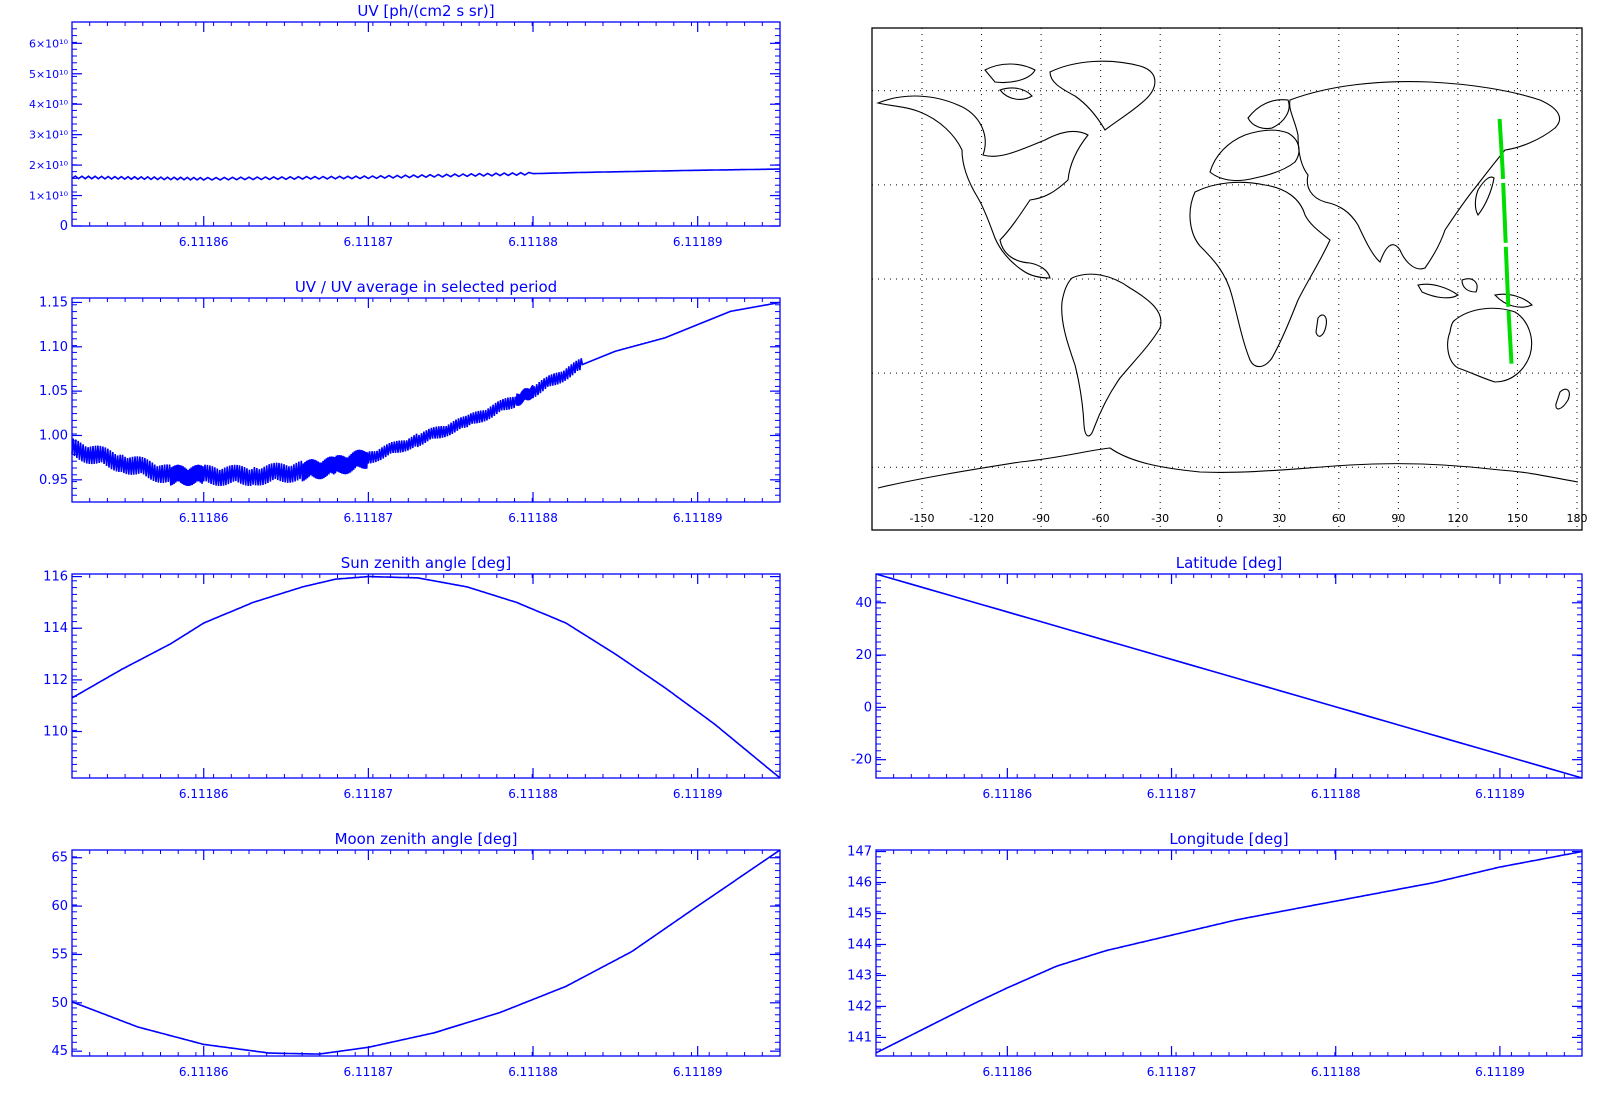 This screenshot has height=1100, width=1600. I want to click on longitude-tick-label: 90, so click(1398, 518).